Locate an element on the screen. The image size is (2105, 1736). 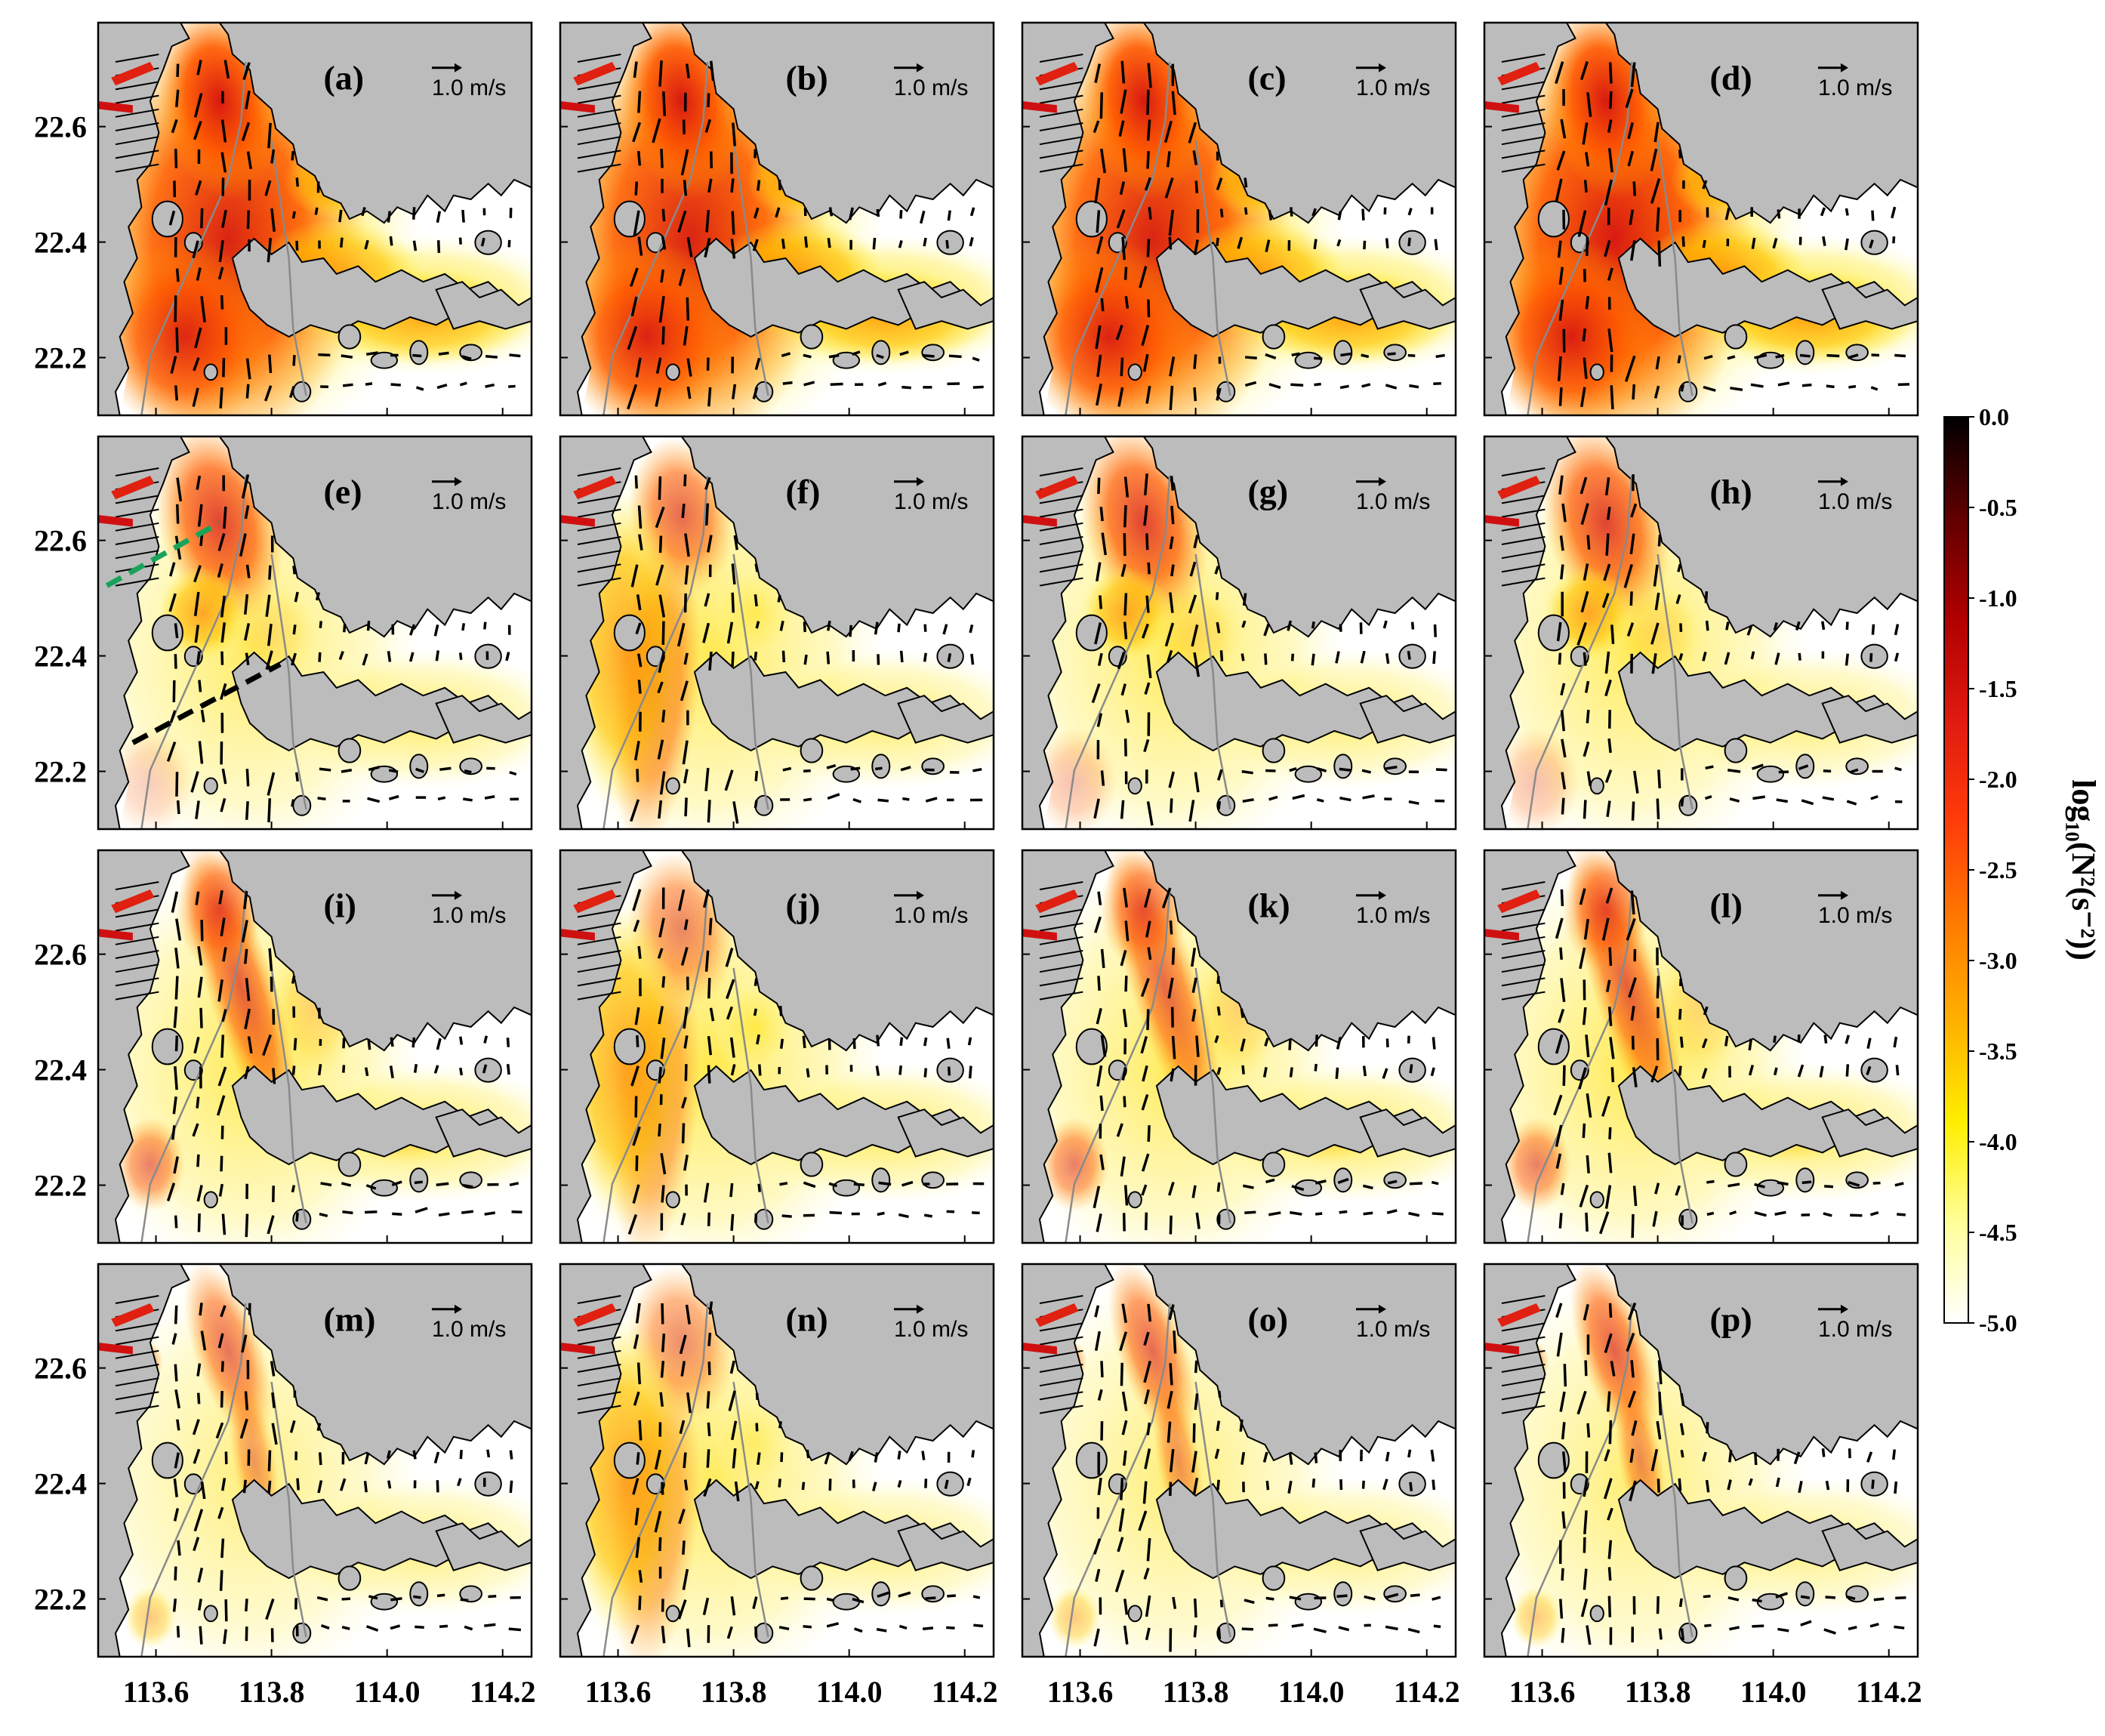
panel-label: (i) is located at coordinates (339, 905).